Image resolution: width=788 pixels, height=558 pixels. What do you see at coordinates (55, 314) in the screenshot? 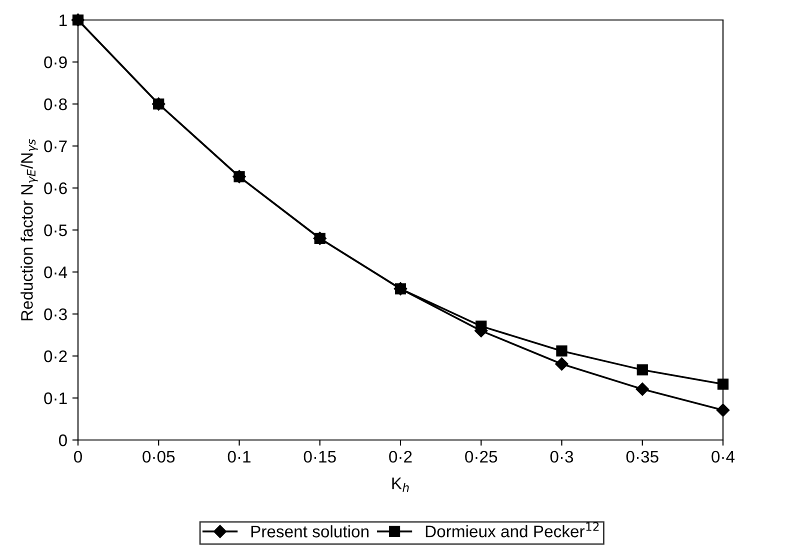
I see `y-tick-label: 0·3` at bounding box center [55, 314].